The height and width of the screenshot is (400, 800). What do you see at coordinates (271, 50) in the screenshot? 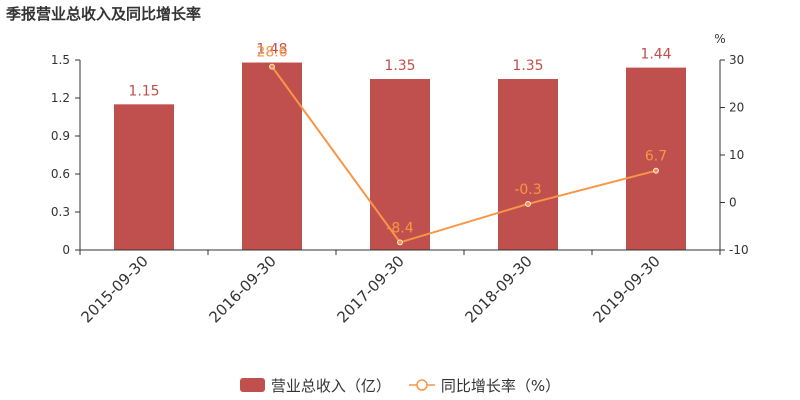
I see `revenue-bar-label: 1.48` at bounding box center [271, 50].